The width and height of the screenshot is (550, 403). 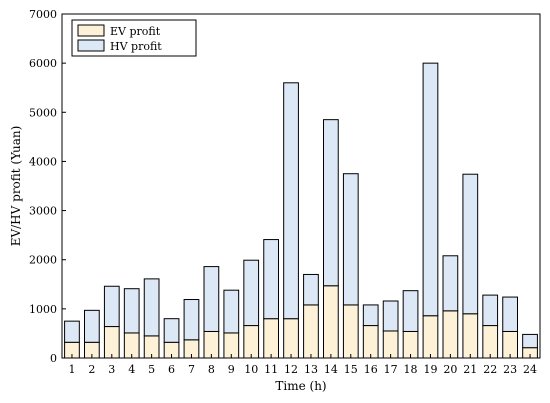 I want to click on y-axis-ticks: 0 1000 2000 3000 4000 5000 6000 7000, so click(x=47, y=186).